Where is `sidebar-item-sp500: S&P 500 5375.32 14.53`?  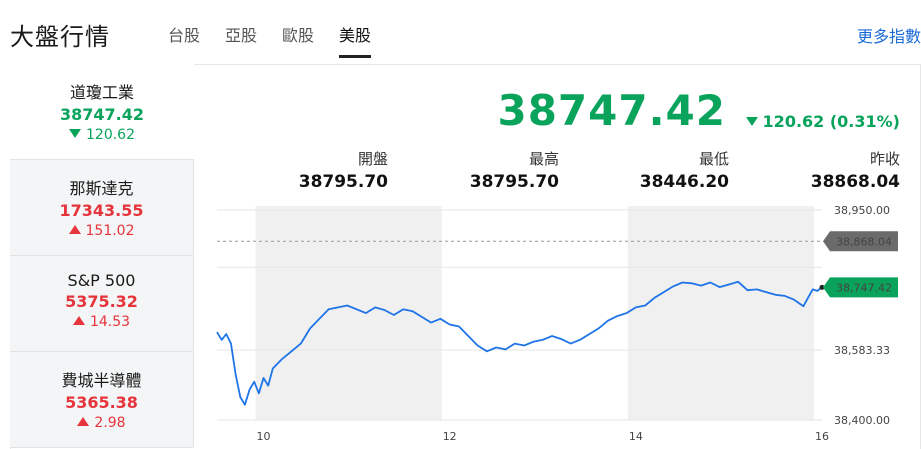 sidebar-item-sp500: S&P 500 5375.32 14.53 is located at coordinates (102, 304).